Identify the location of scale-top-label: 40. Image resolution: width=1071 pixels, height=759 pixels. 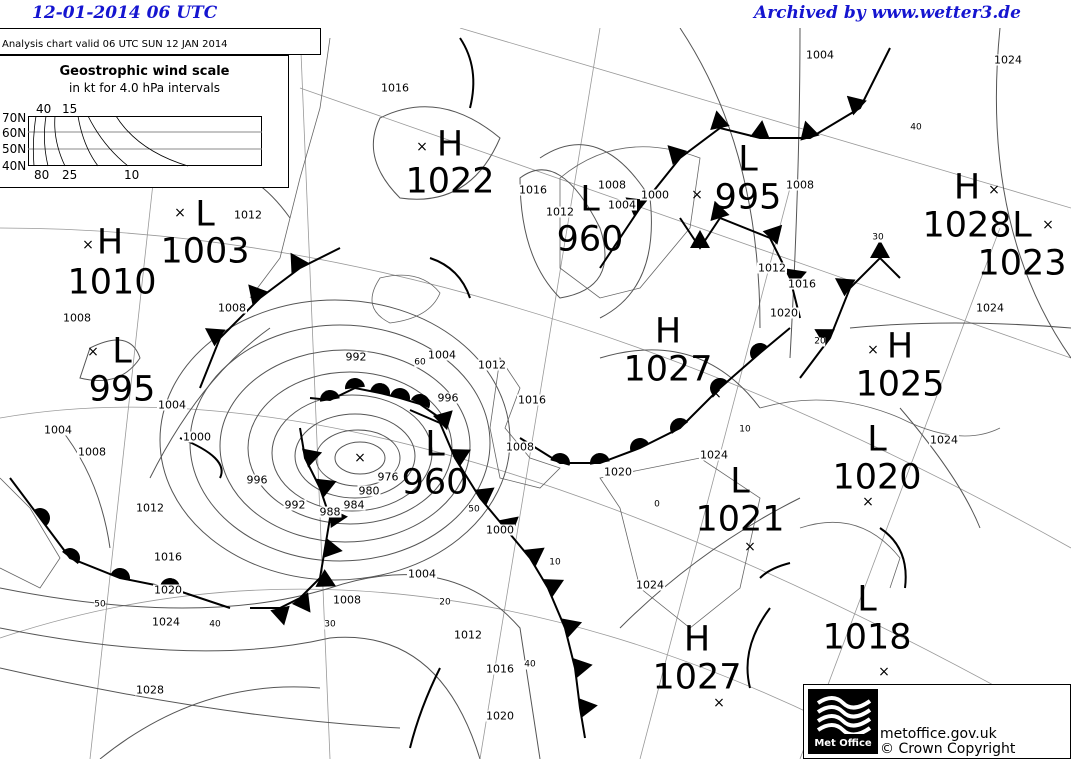
(44, 109).